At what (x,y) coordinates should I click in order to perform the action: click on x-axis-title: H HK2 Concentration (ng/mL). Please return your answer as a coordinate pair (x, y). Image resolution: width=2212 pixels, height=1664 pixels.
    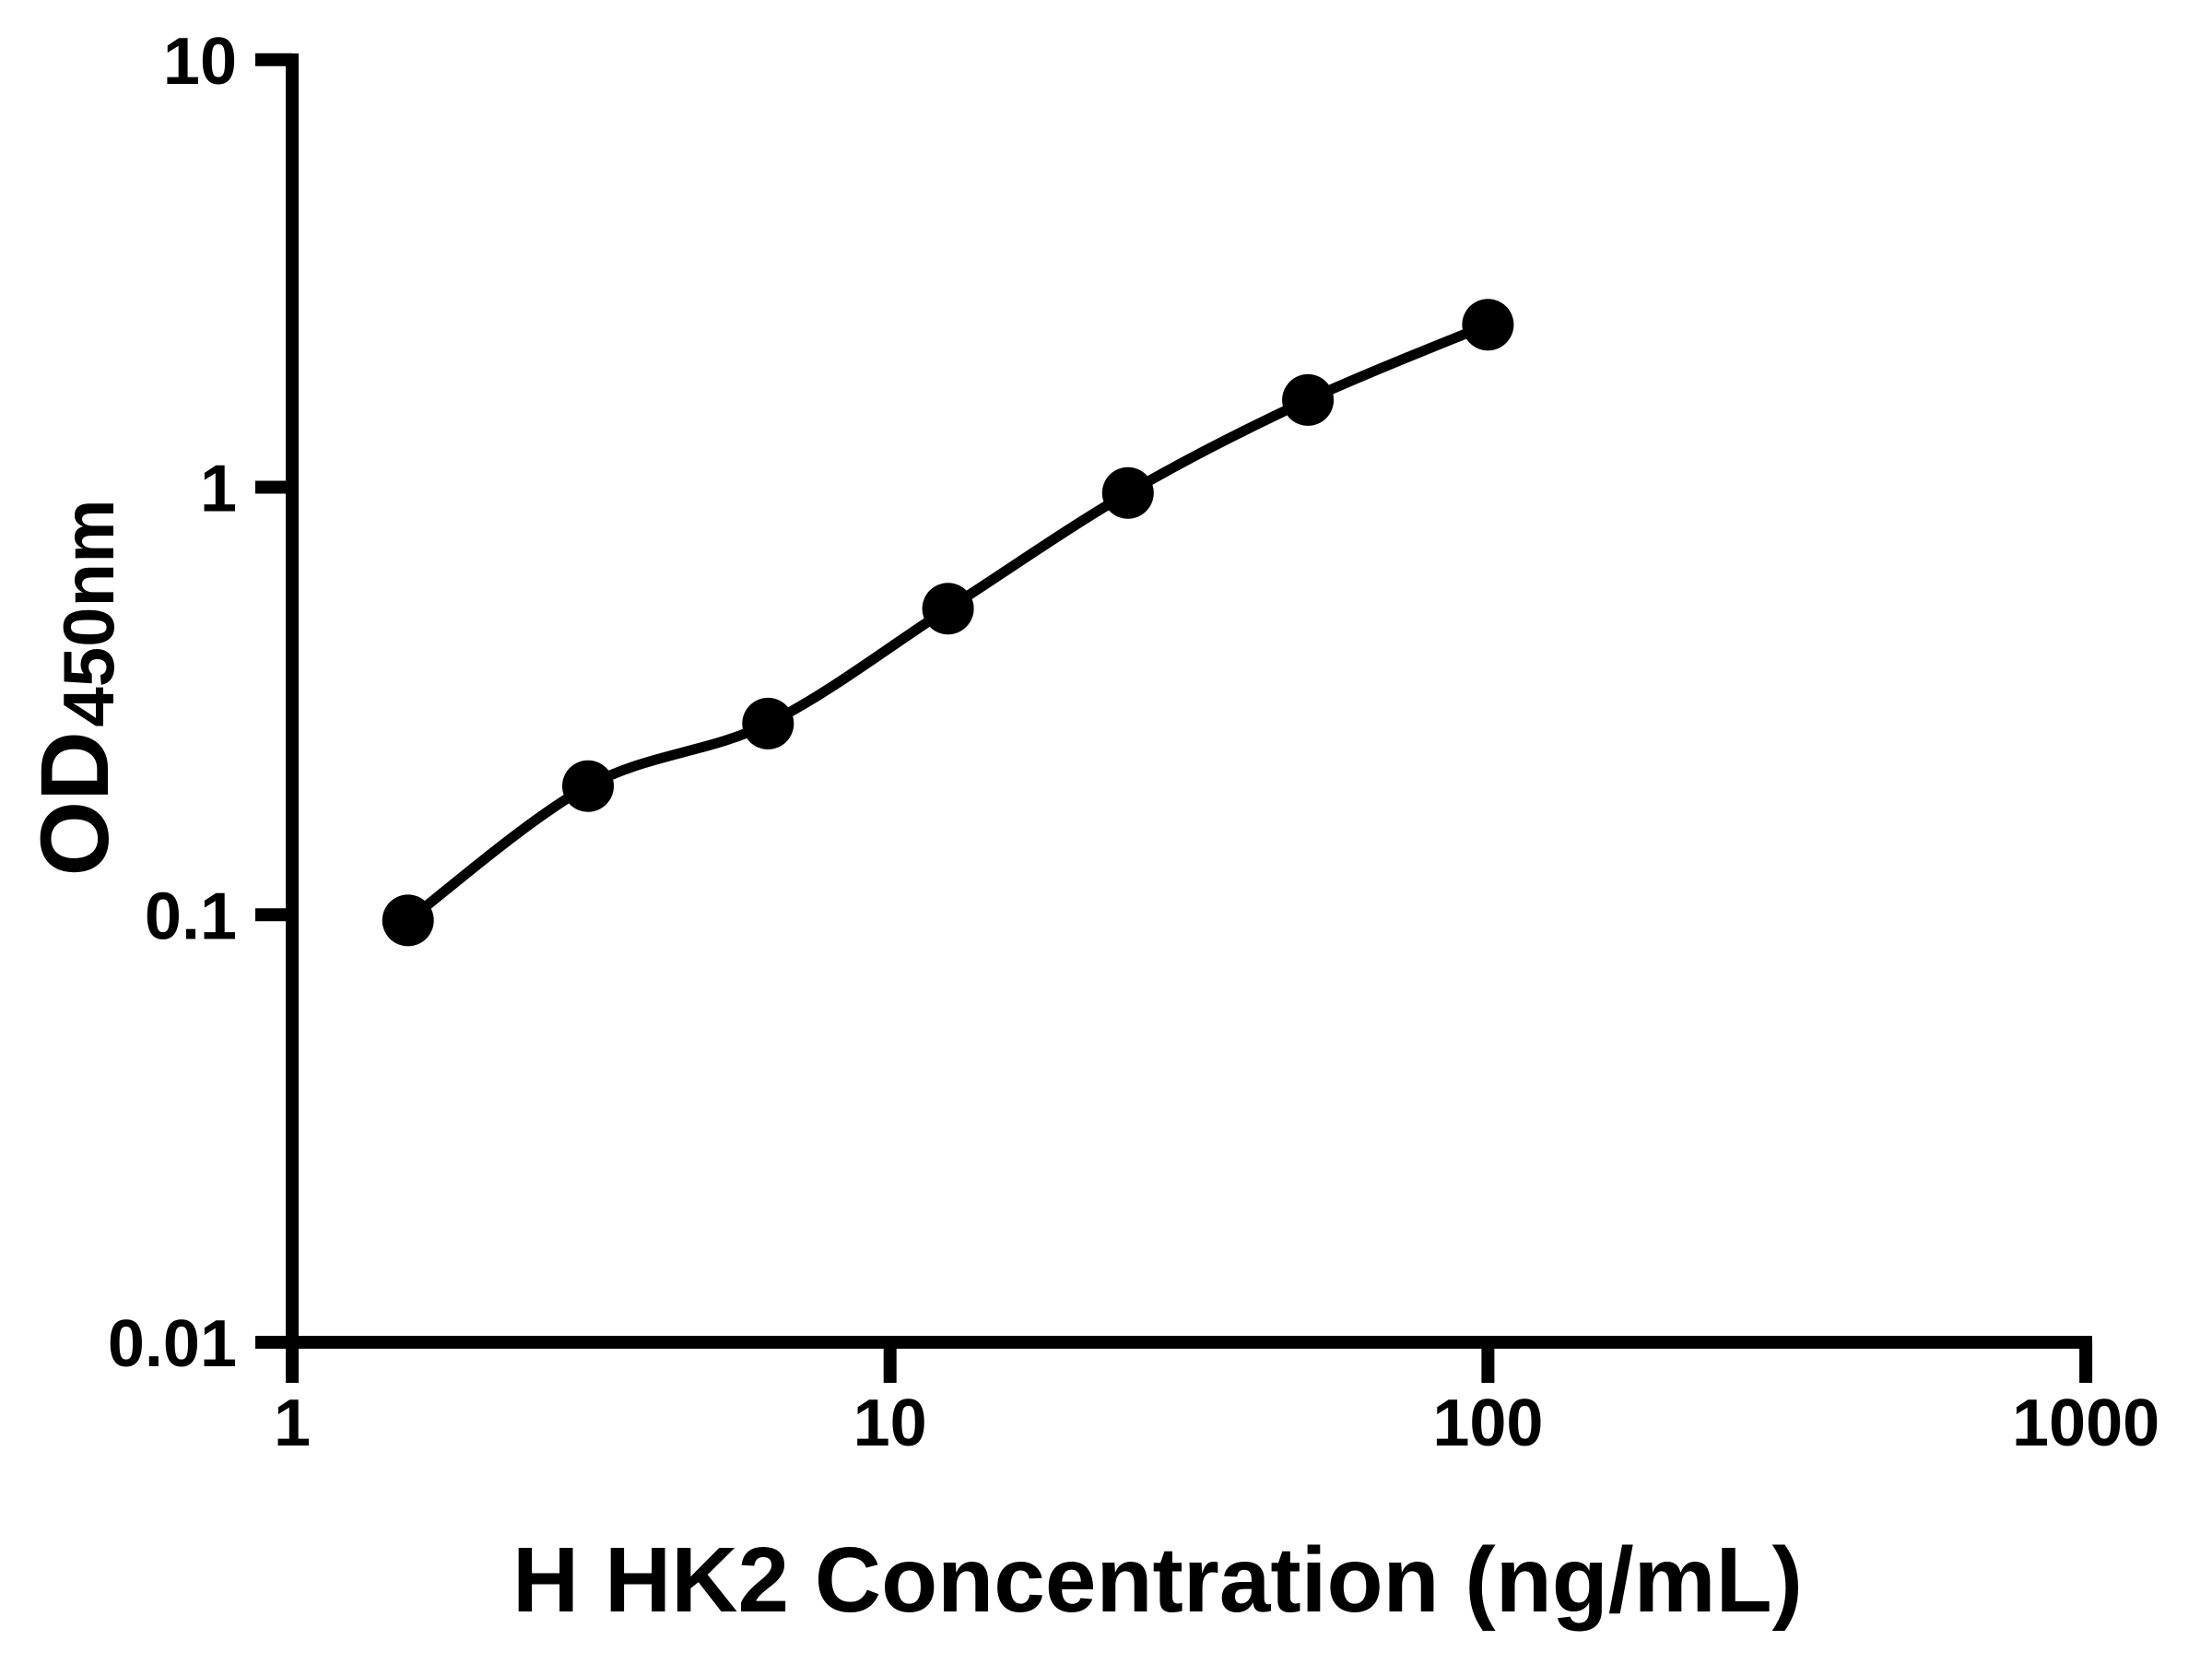
    Looking at the image, I should click on (1157, 1580).